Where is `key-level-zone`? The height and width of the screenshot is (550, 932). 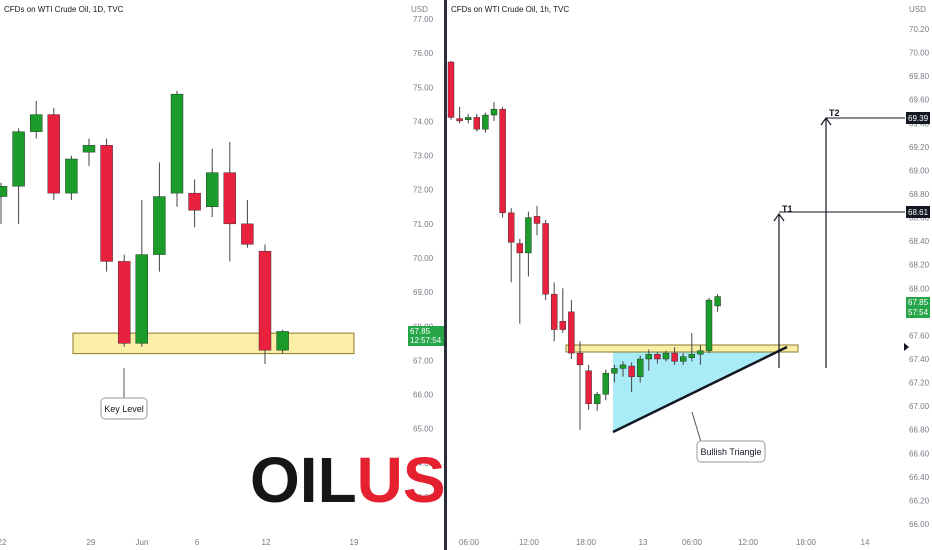
key-level-zone is located at coordinates (213, 343).